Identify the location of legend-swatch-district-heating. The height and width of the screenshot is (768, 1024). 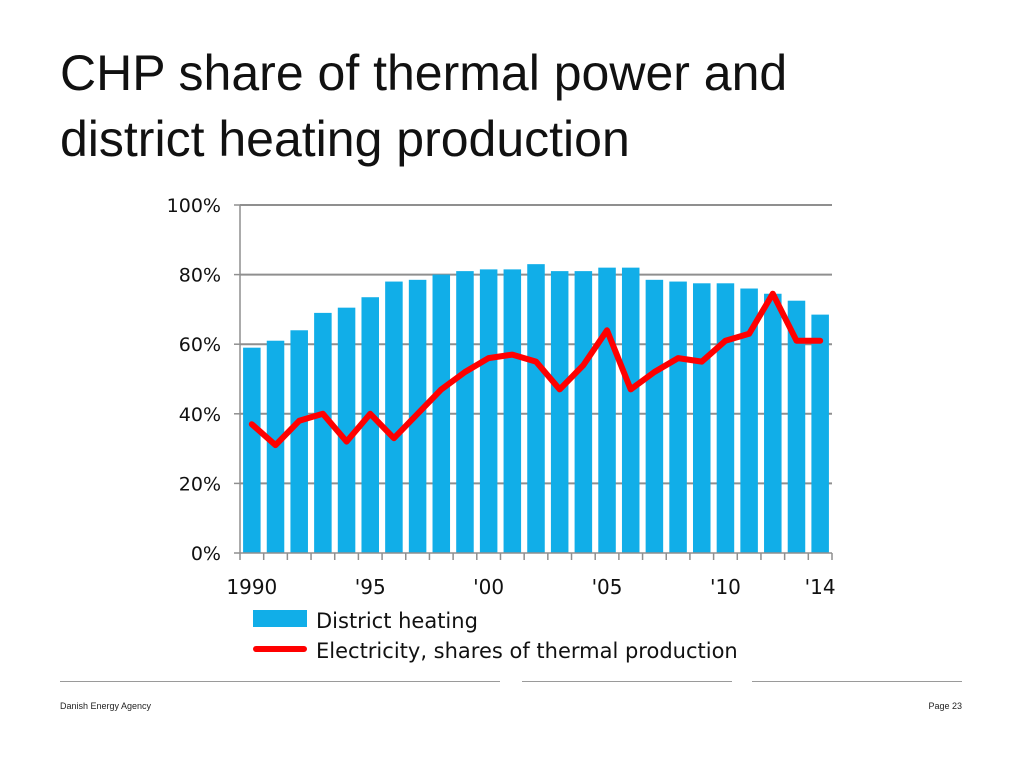
(280, 618).